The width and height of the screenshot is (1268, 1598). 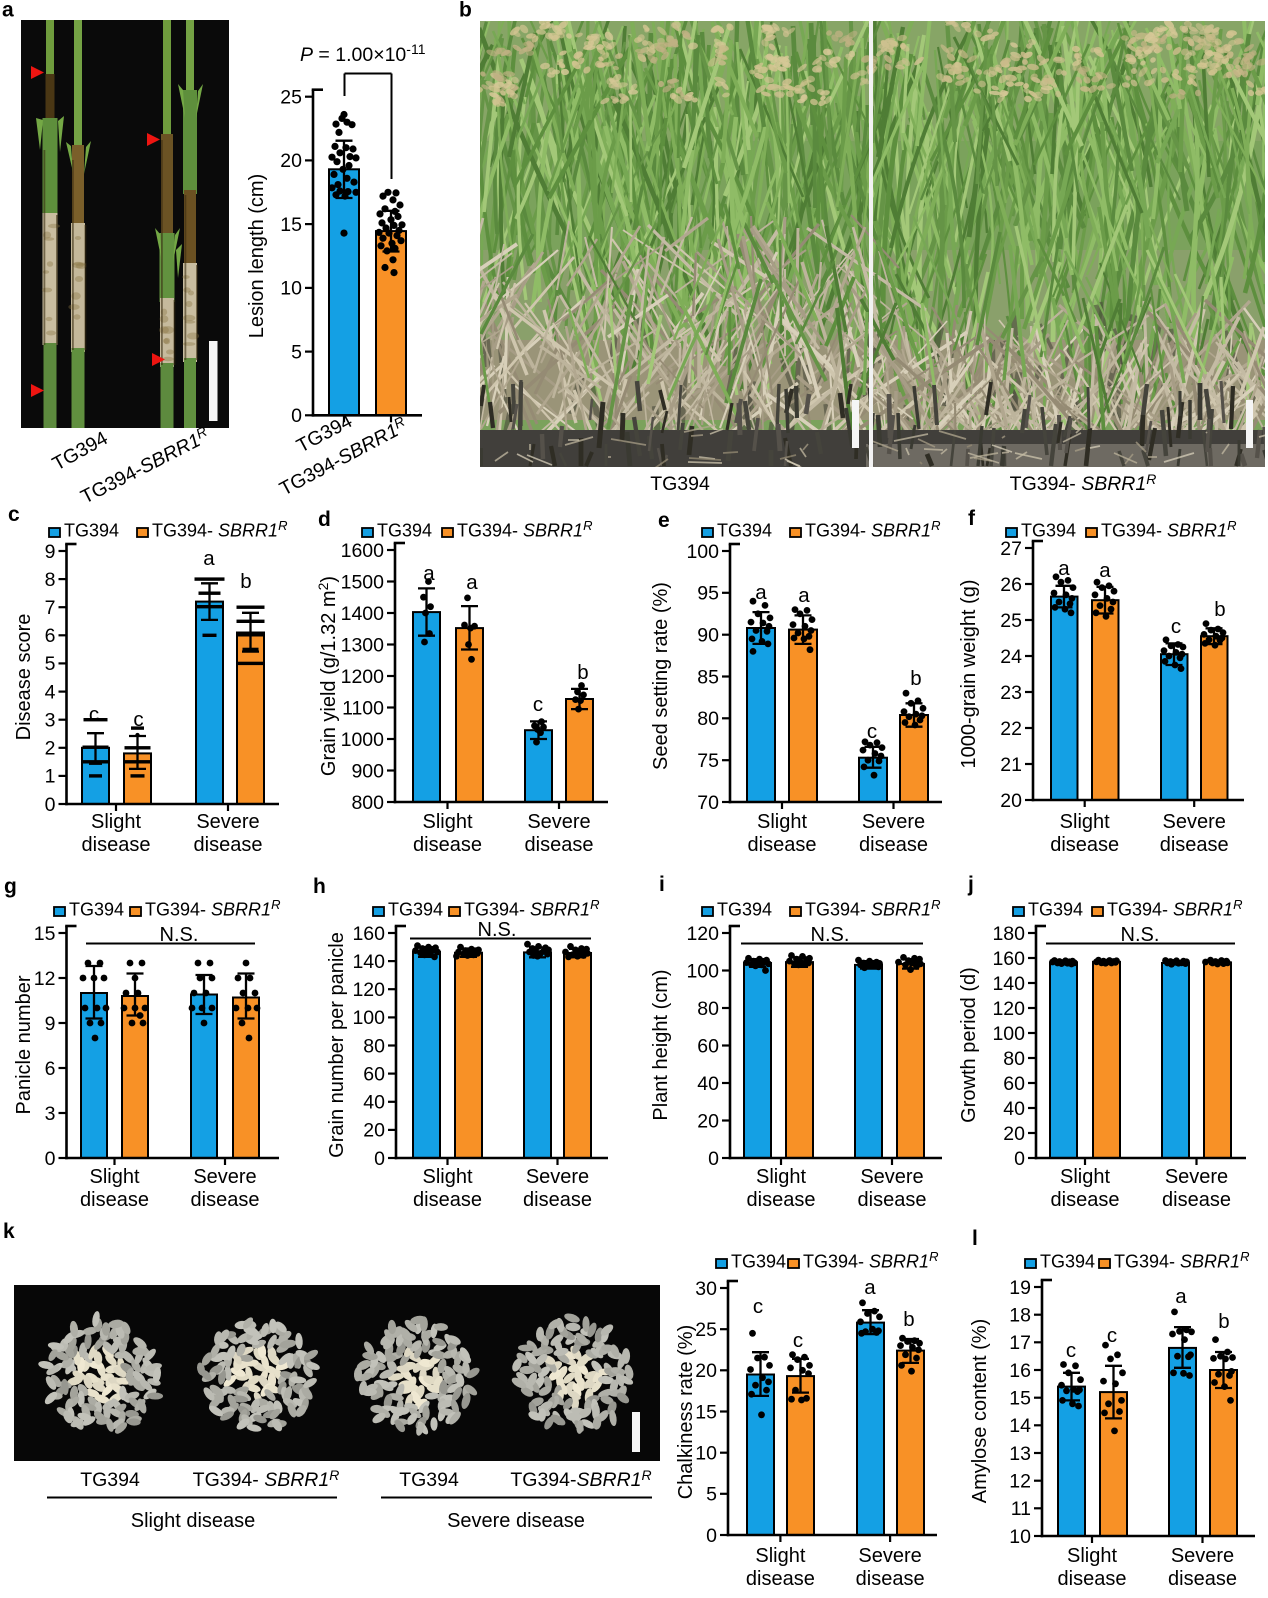 What do you see at coordinates (50, 1069) in the screenshot?
I see `svg-text: 6` at bounding box center [50, 1069].